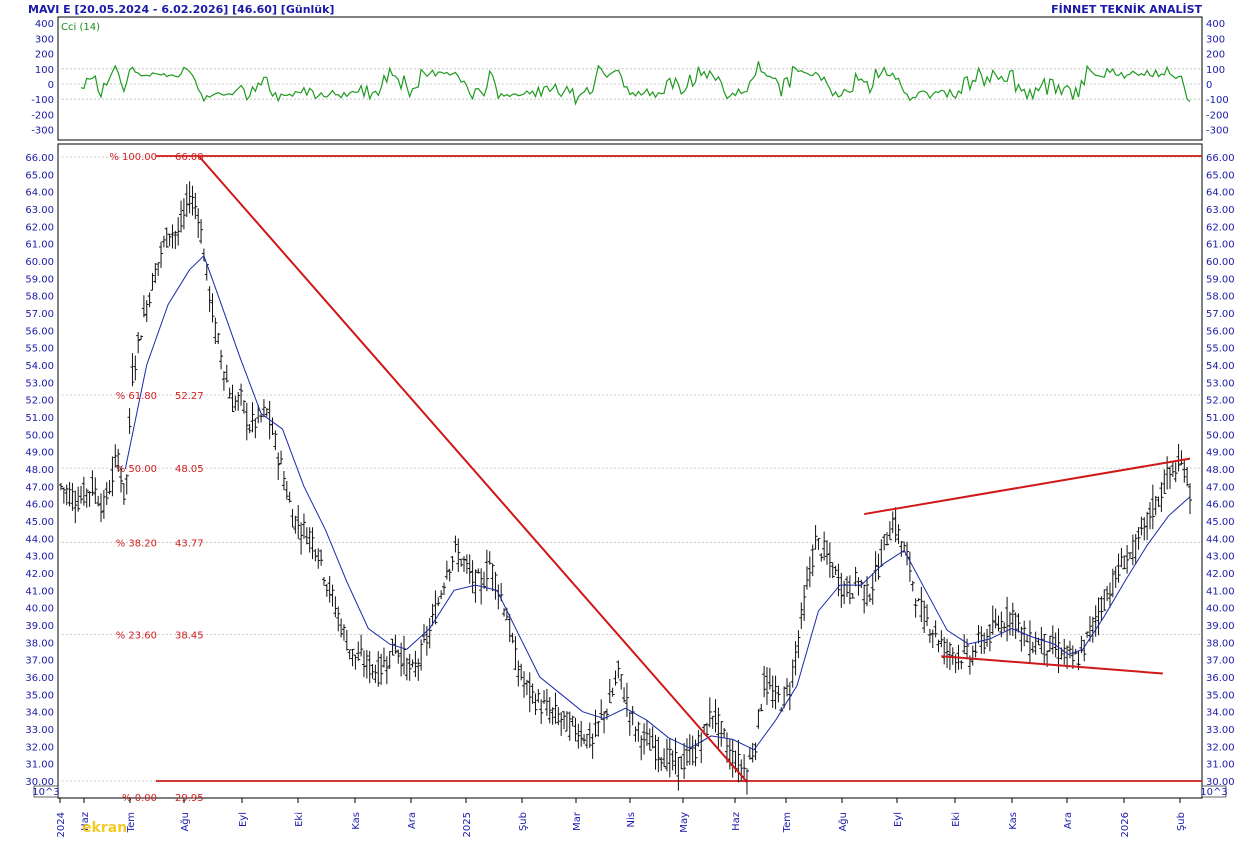 The image size is (1251, 841). Describe the element at coordinates (1220, 522) in the screenshot. I see `price-tick-right: 45.00` at that location.